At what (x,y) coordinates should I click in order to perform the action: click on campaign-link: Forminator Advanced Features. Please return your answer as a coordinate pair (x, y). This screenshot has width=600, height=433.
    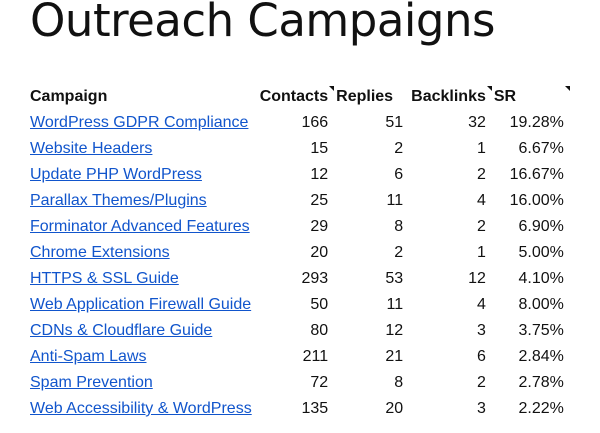
    Looking at the image, I should click on (140, 226).